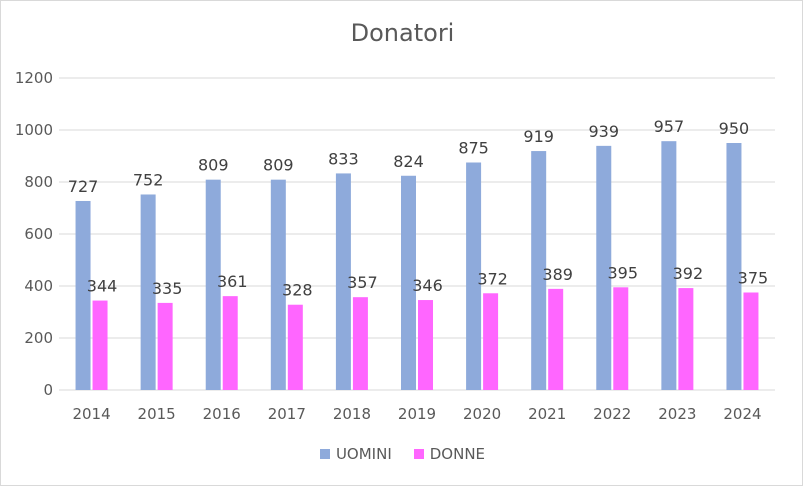 The height and width of the screenshot is (487, 803). Describe the element at coordinates (148, 292) in the screenshot. I see `bar-uomini-2015` at that location.